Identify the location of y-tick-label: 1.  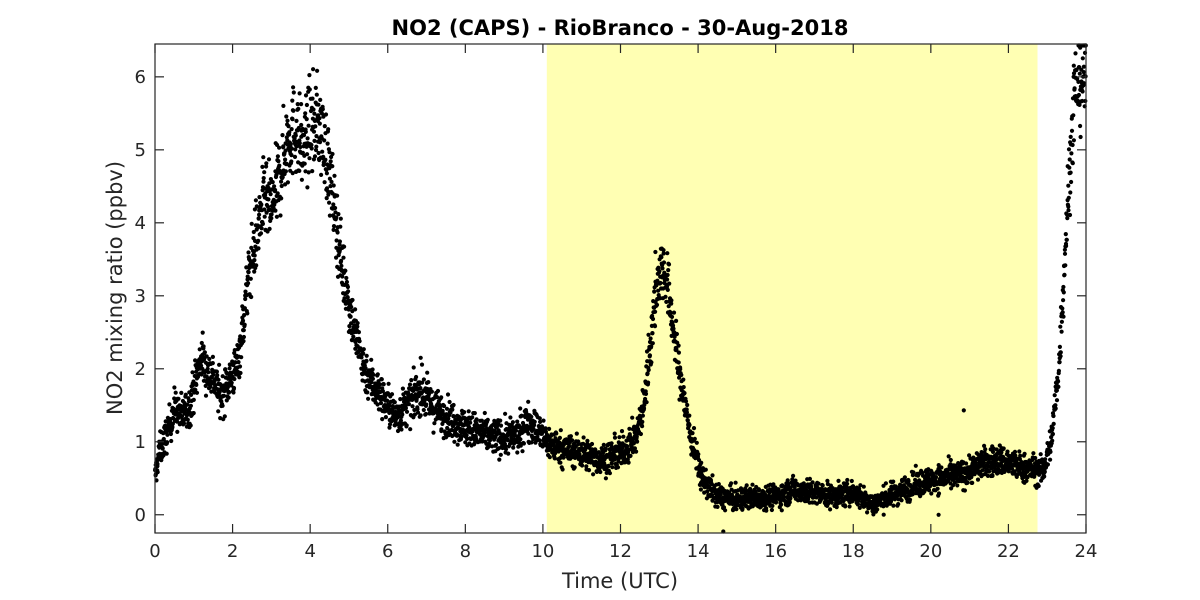
(140, 442).